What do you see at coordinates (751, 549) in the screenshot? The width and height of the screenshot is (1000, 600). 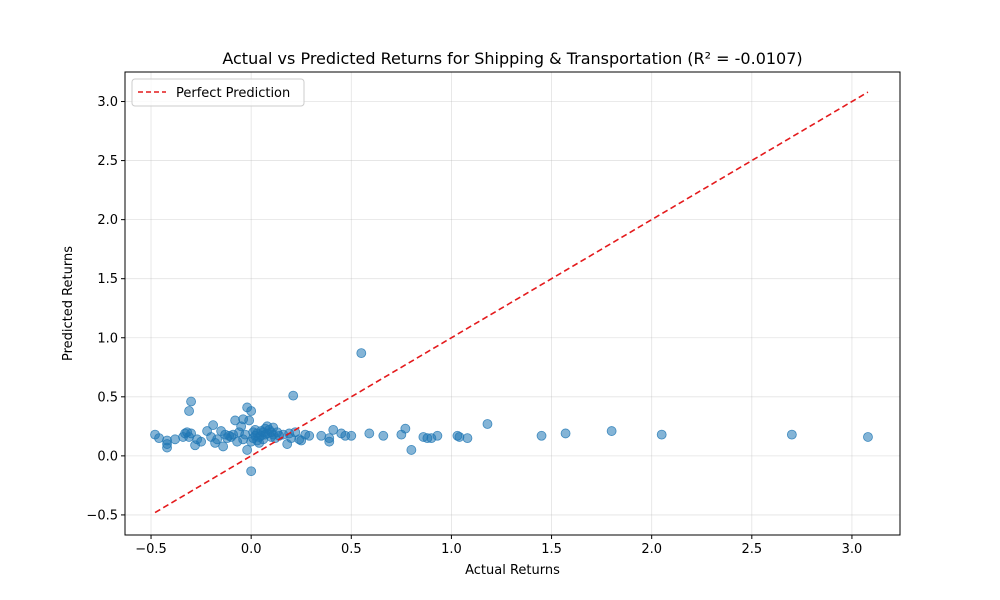 I see `x-tick-label: 2.5` at bounding box center [751, 549].